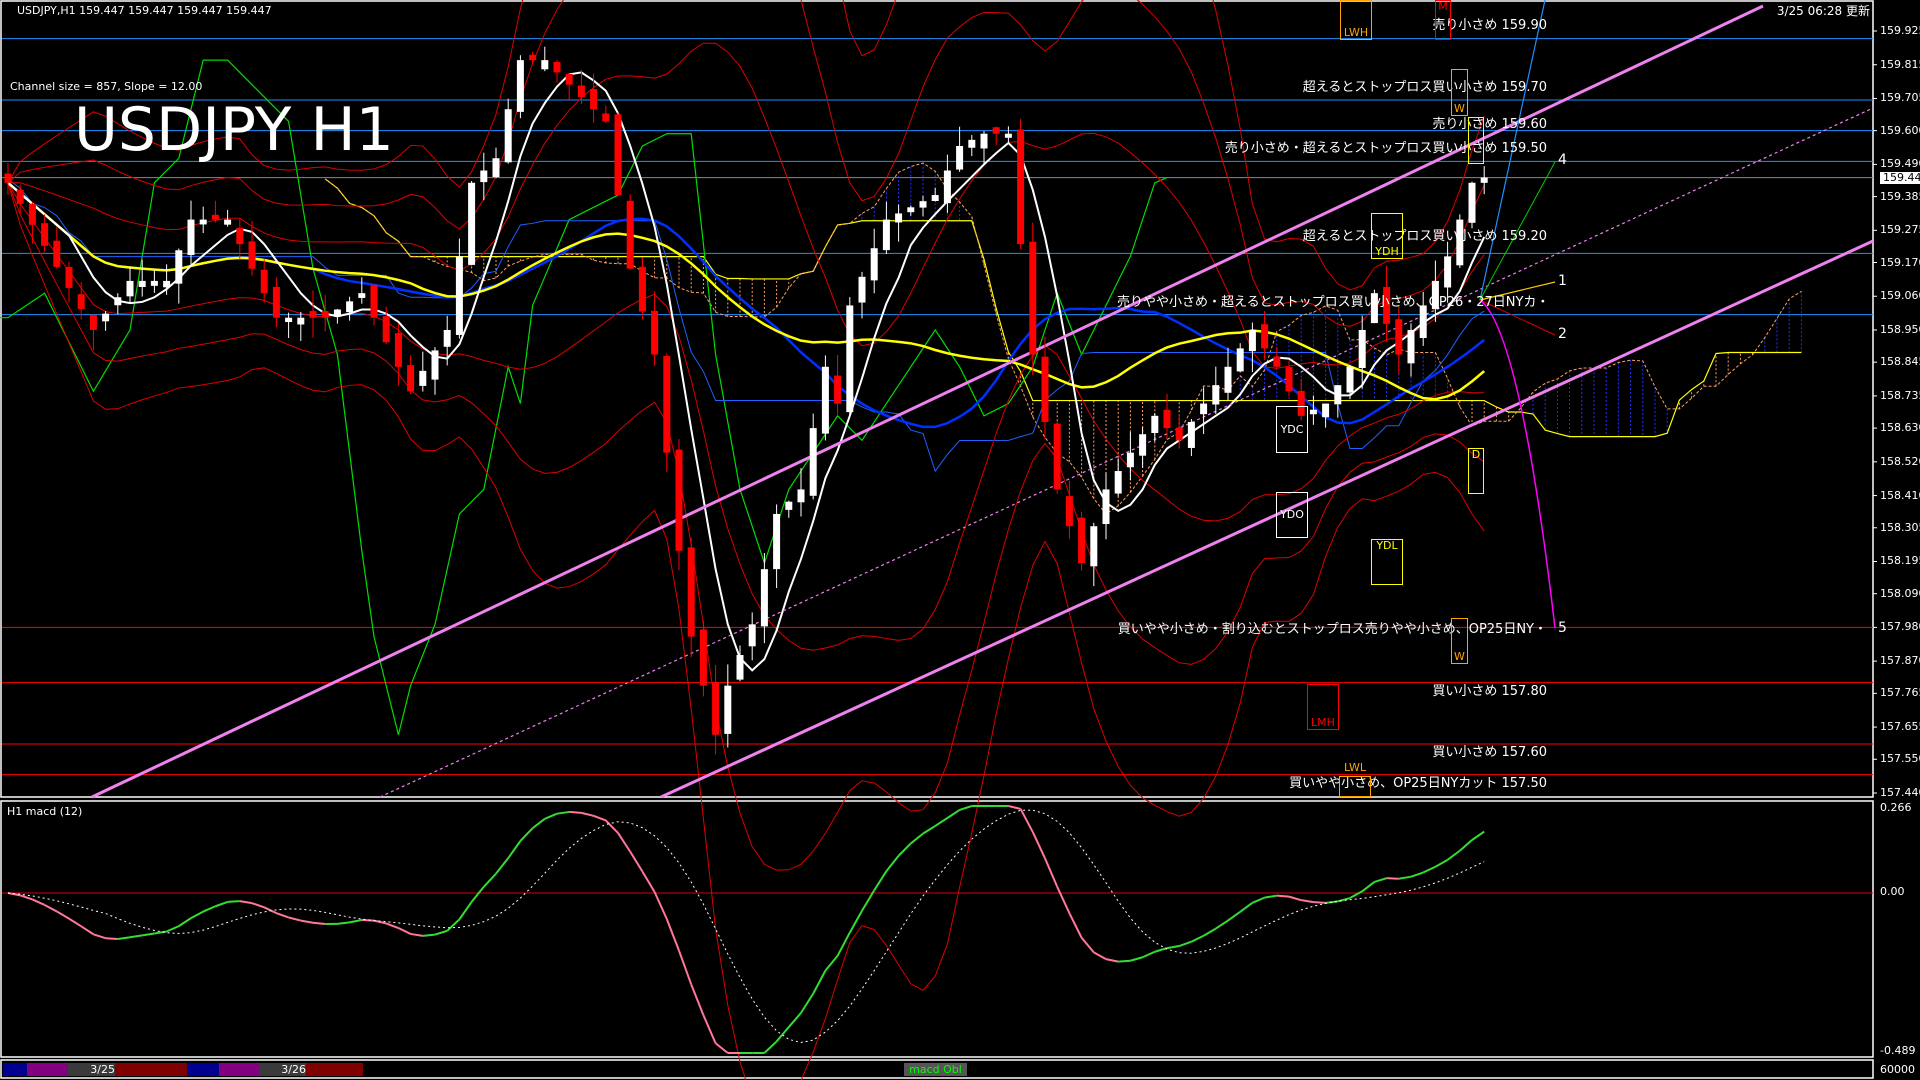  I want to click on price-axis-label: 159.060, so click(1900, 296).